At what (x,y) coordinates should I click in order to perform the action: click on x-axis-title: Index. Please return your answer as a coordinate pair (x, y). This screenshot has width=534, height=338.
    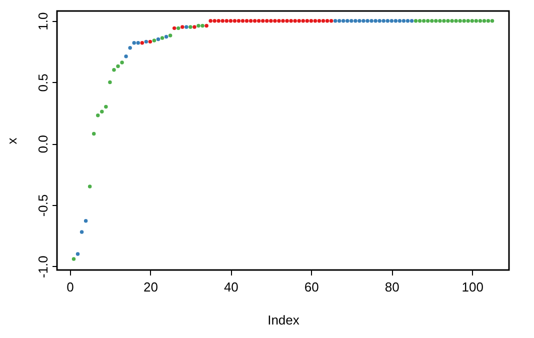
    Looking at the image, I should click on (284, 320).